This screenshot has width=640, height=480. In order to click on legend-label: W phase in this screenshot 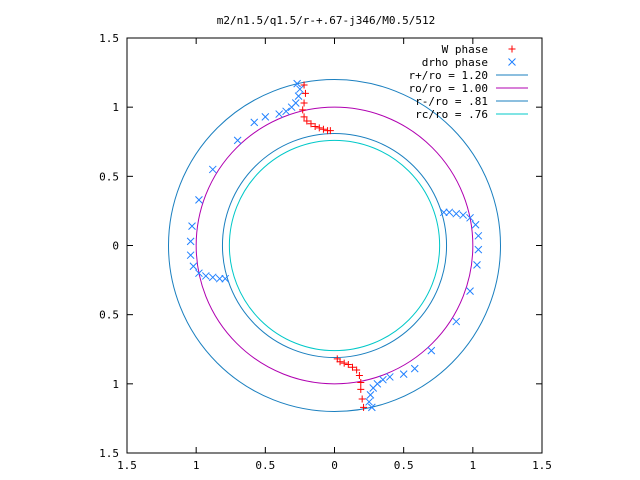, I will do `click(465, 49)`.